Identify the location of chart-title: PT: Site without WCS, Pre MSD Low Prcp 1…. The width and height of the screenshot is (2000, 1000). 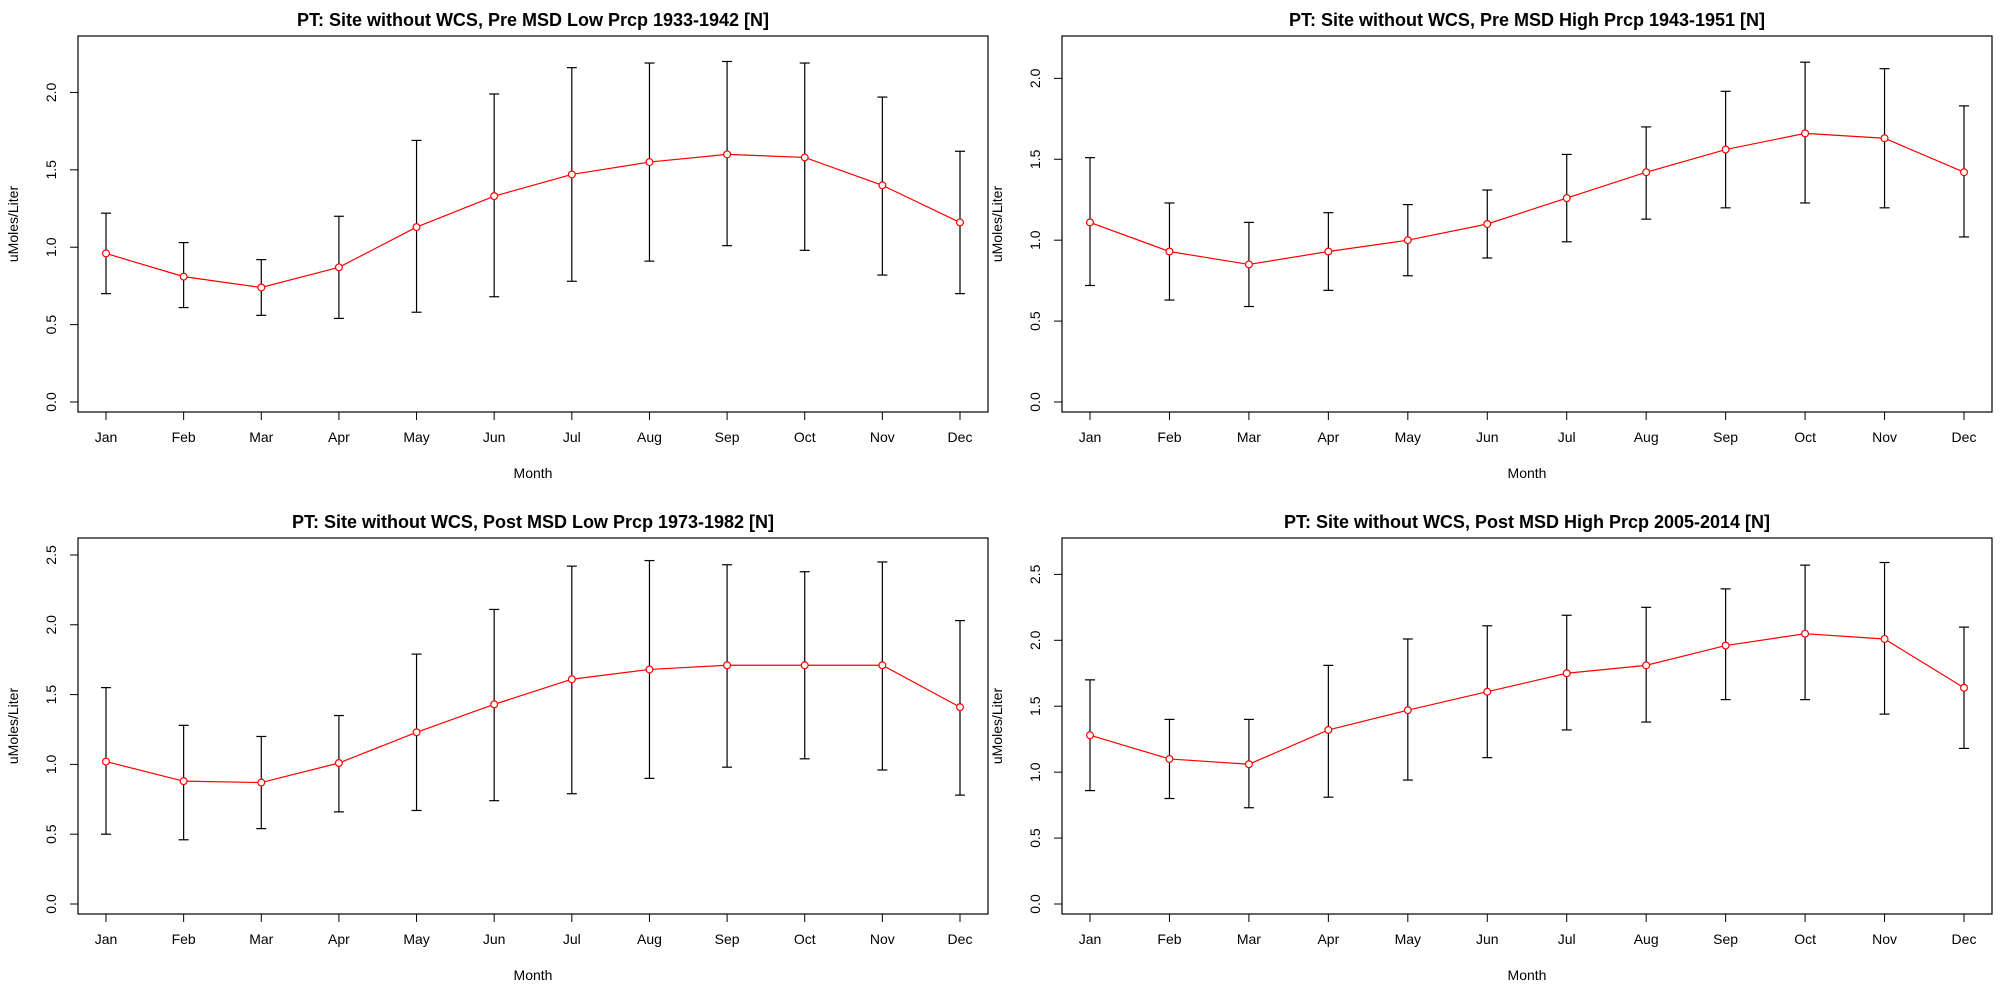
(533, 20).